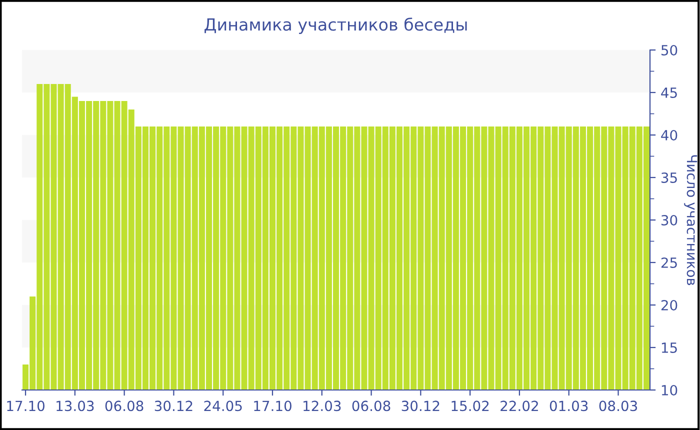 Image resolution: width=700 pixels, height=430 pixels. Describe the element at coordinates (569, 406) in the screenshot. I see `x-tick-label: 01.03` at that location.